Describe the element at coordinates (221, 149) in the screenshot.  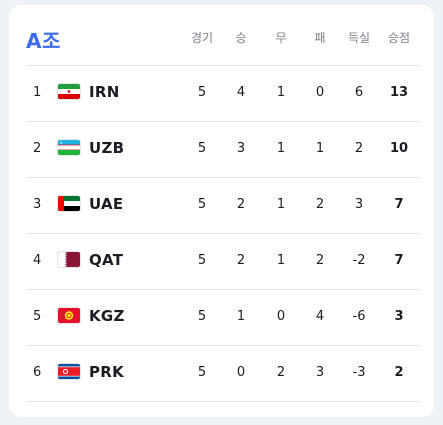
I see `table-row: 2 UZB 5 3 1 1 2 10` at that location.